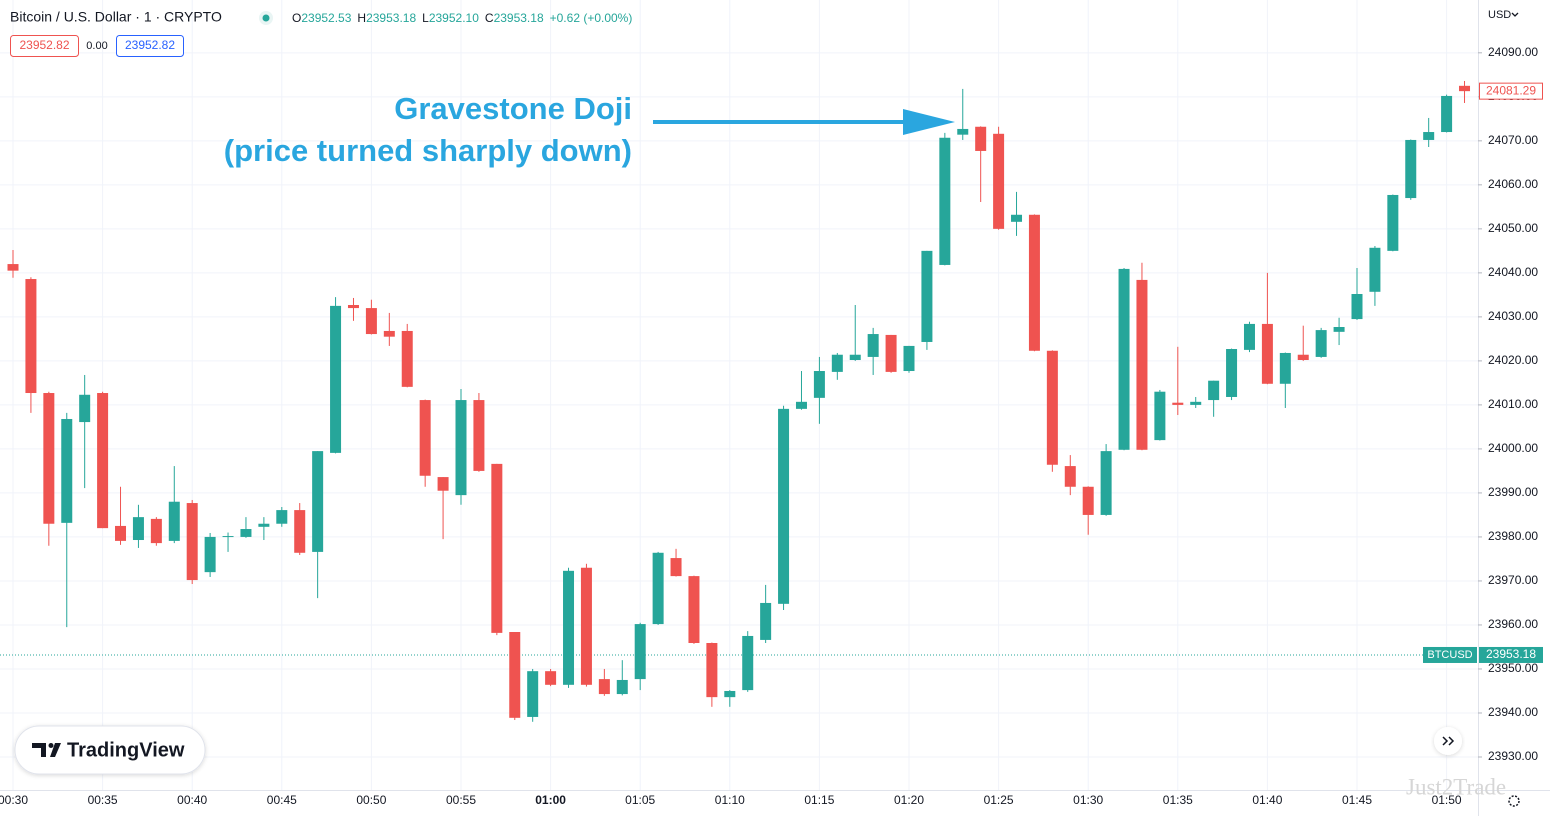 This screenshot has width=1550, height=816. What do you see at coordinates (296, 18) in the screenshot?
I see `ohlc-label: O` at bounding box center [296, 18].